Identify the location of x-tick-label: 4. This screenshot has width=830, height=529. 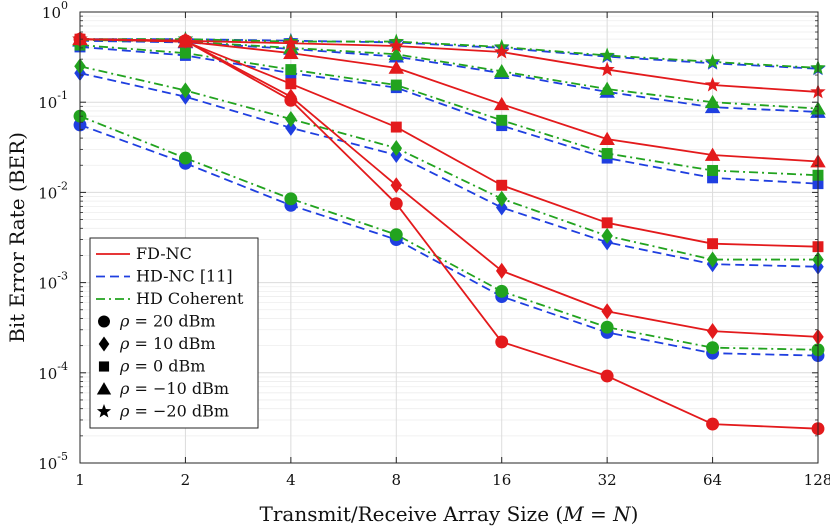
(291, 480).